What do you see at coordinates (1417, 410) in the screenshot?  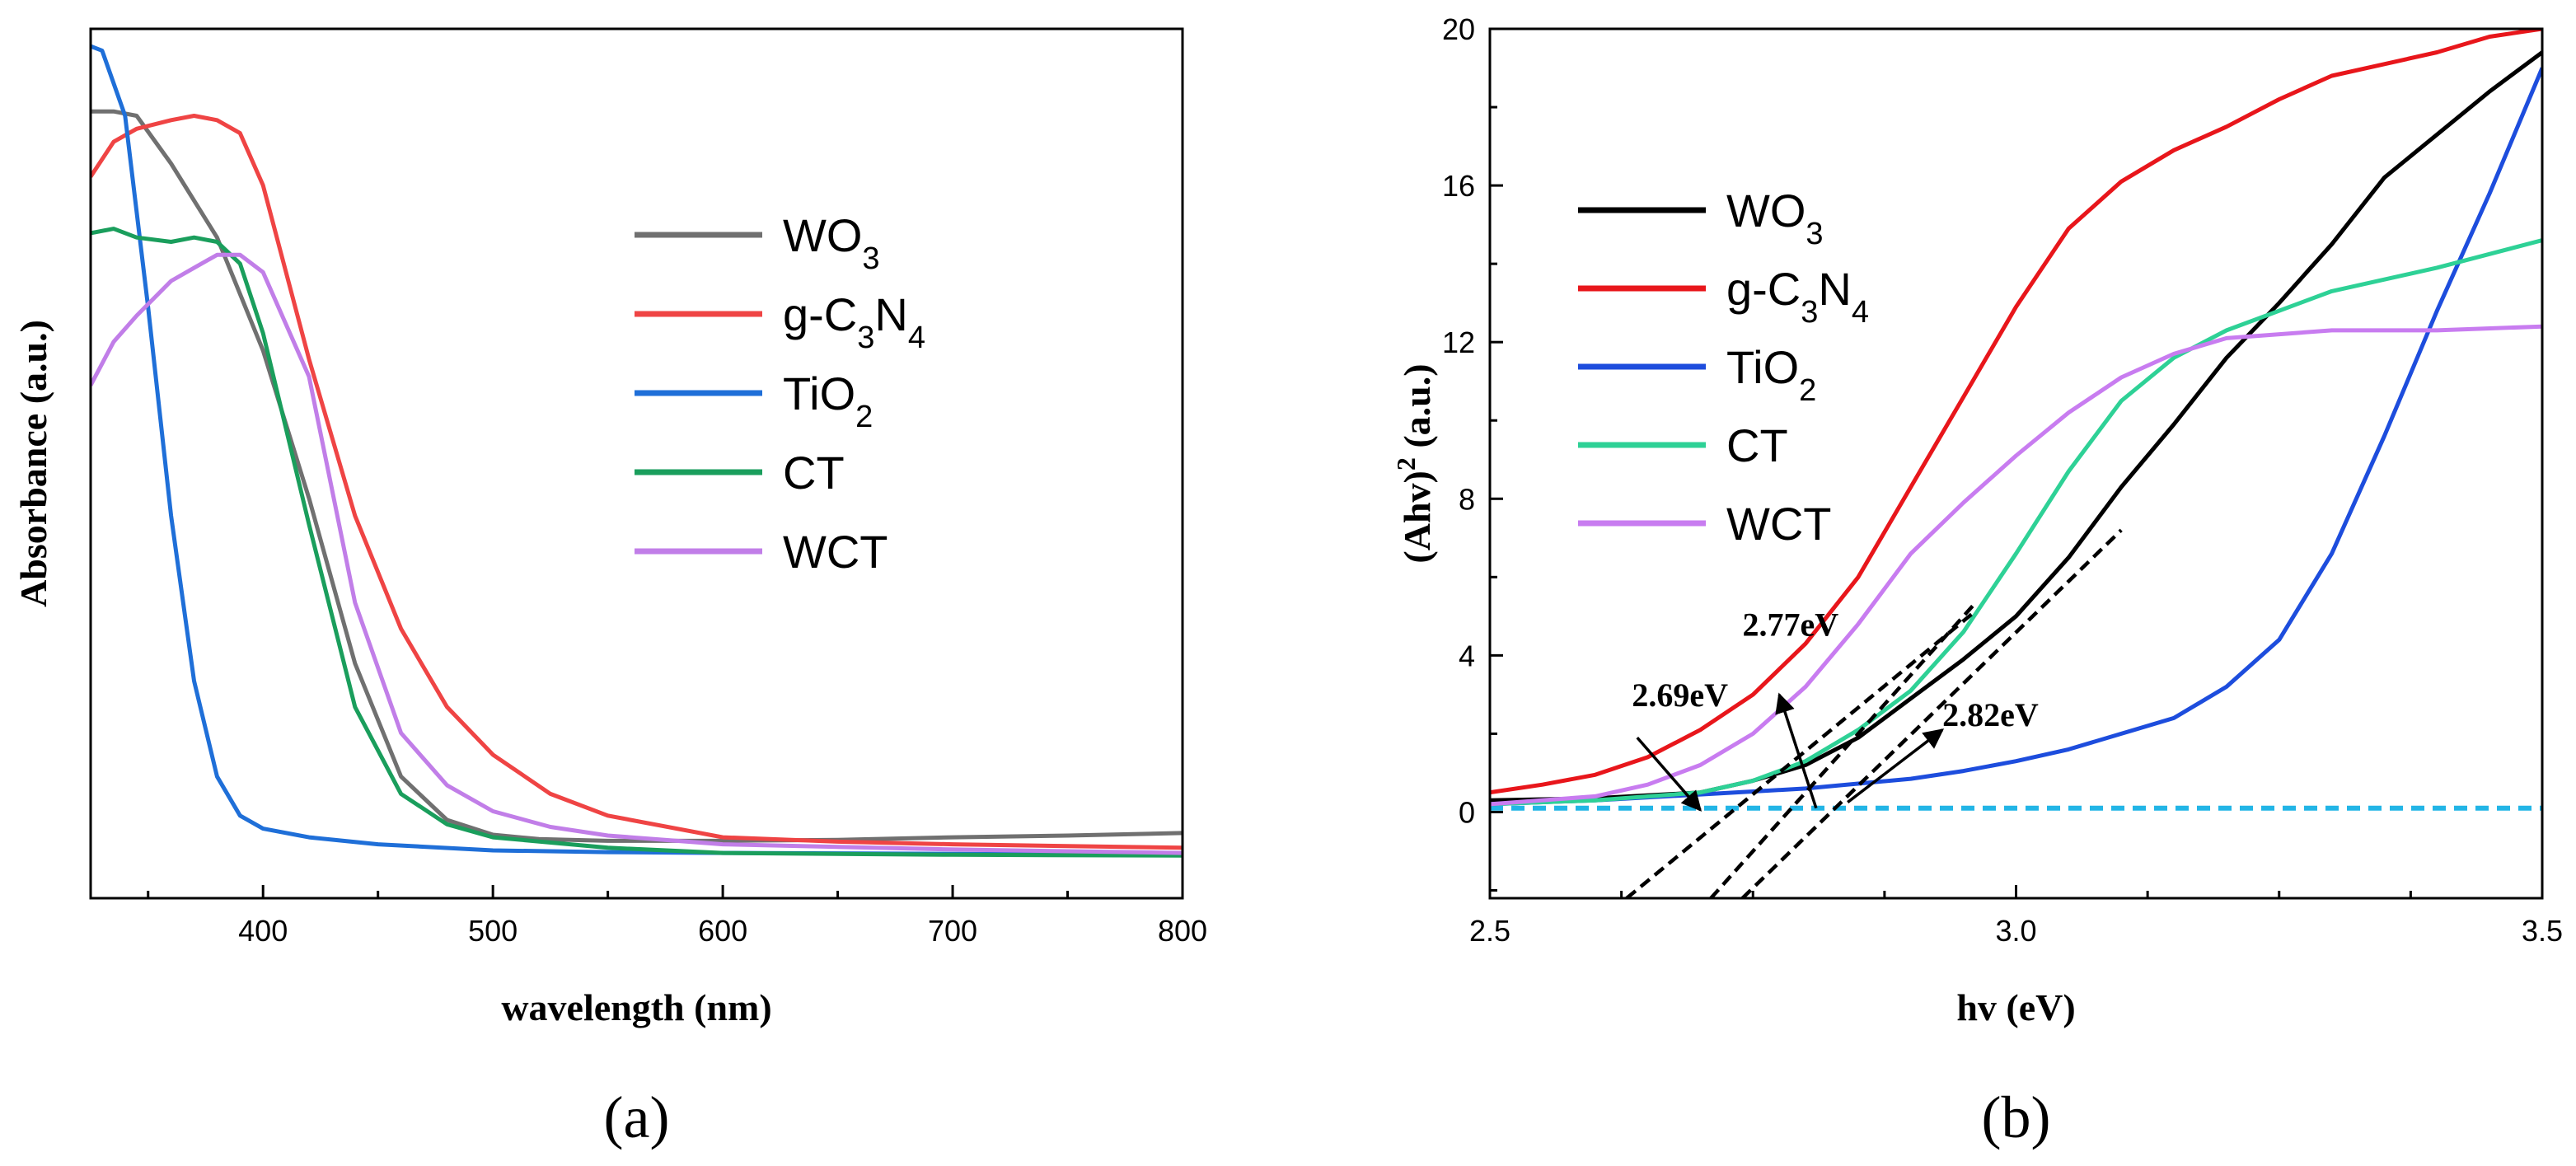 I see `text-part: (a.u.)` at bounding box center [1417, 410].